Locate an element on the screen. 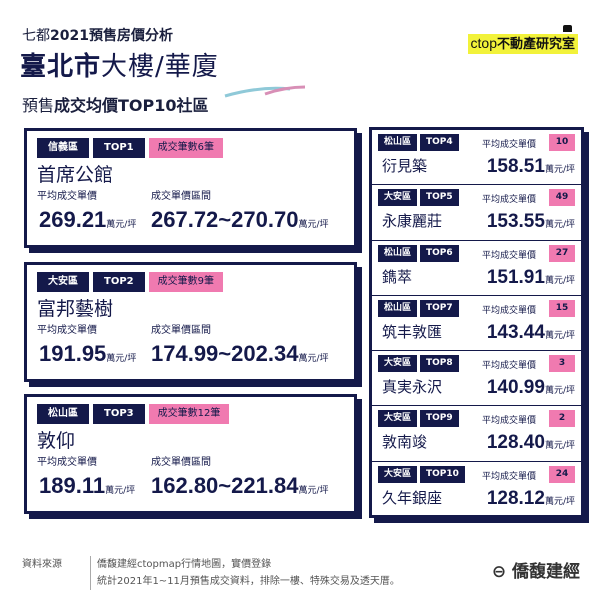 This screenshot has height=600, width=600. district-tag: 信義區 is located at coordinates (63, 148).